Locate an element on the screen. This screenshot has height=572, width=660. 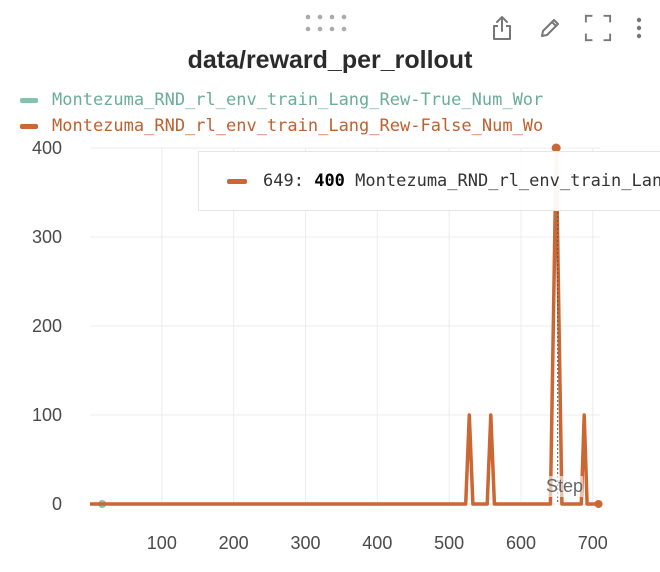
edit-icon is located at coordinates (550, 28).